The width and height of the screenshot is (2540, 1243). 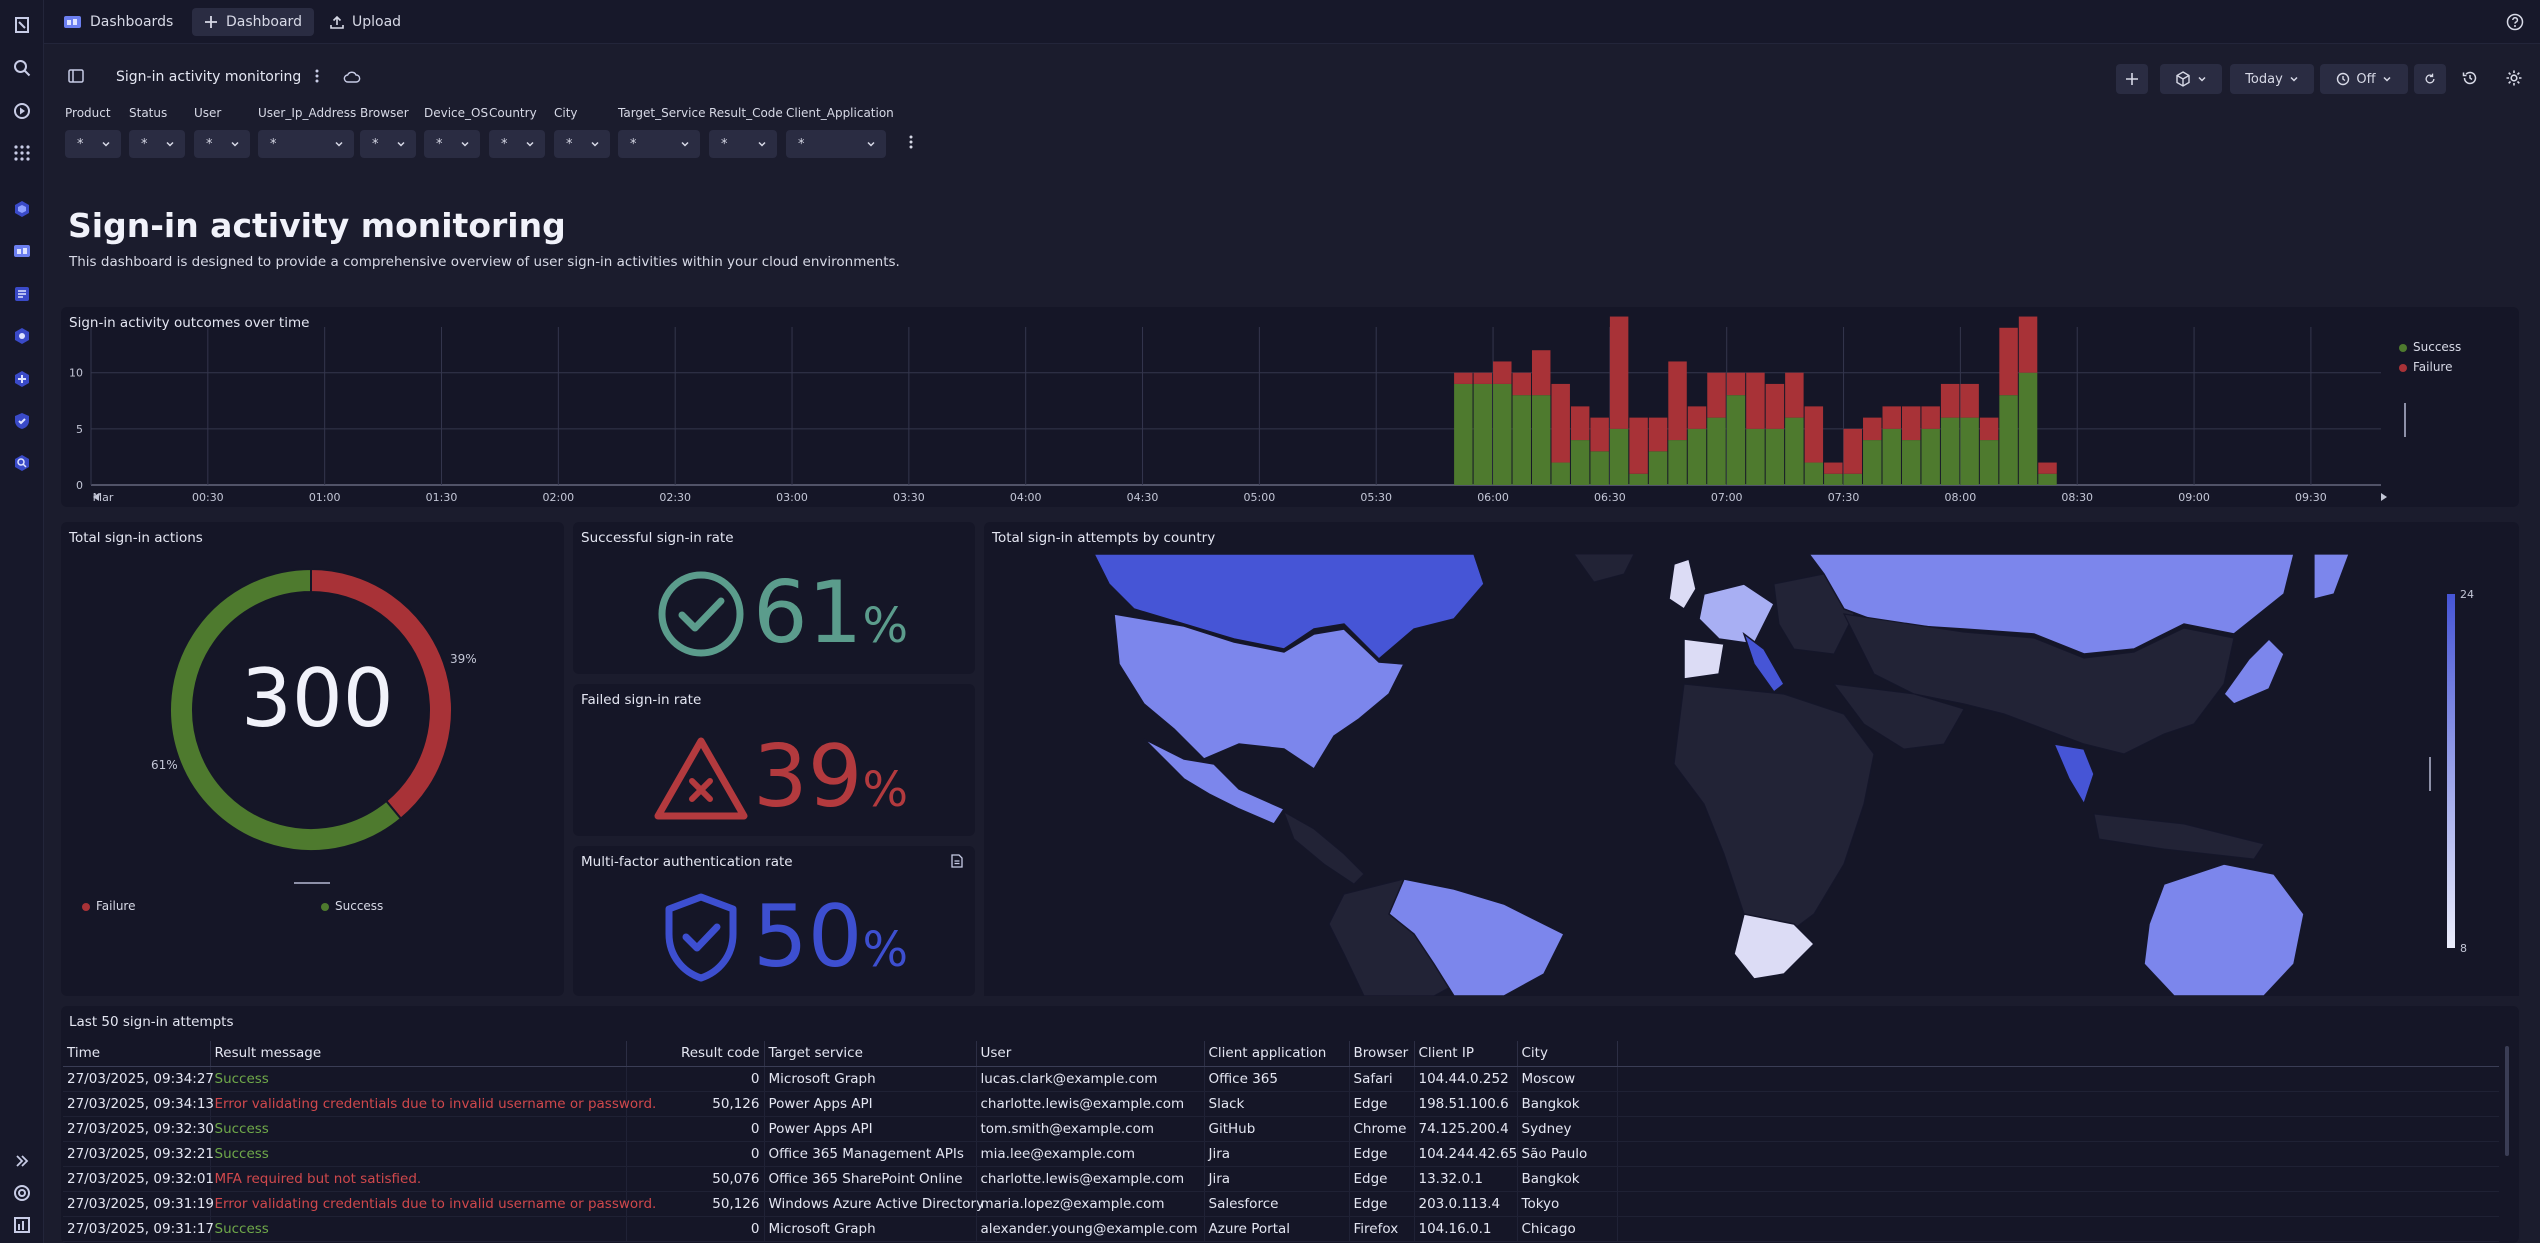 I want to click on map-region-middle-east, so click(x=1898, y=716).